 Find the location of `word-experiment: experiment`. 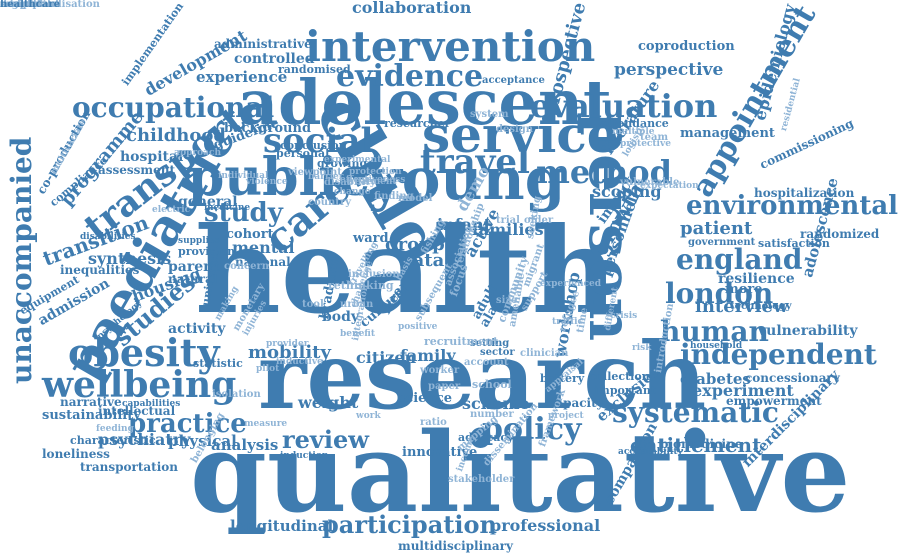

word-experiment: experiment is located at coordinates (743, 390).